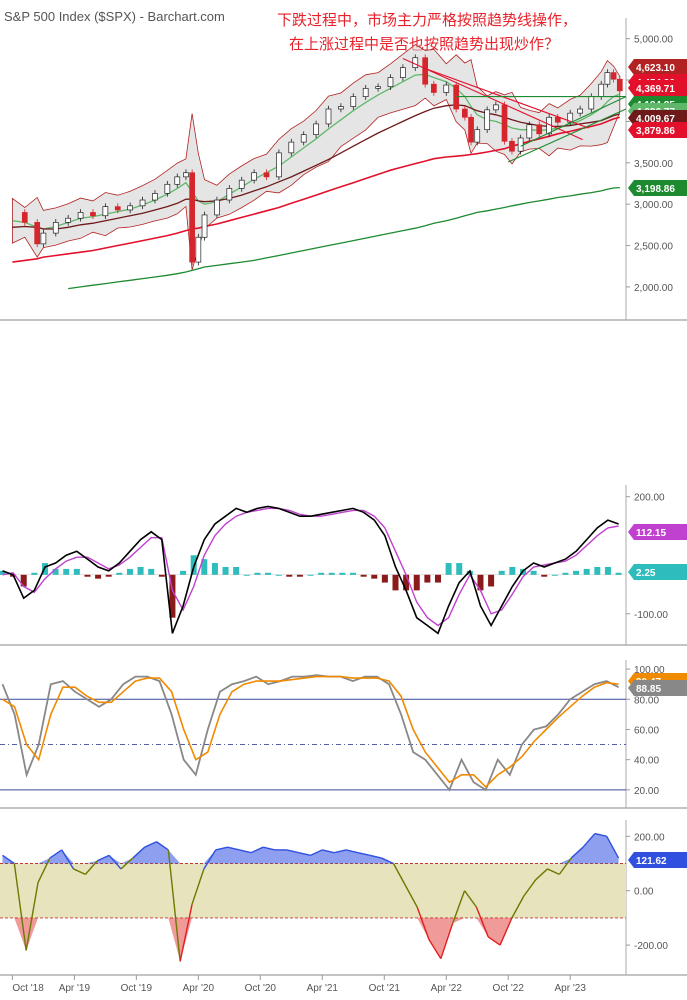  What do you see at coordinates (653, 40) in the screenshot?
I see `price-axis-tick-label: 5,000.00` at bounding box center [653, 40].